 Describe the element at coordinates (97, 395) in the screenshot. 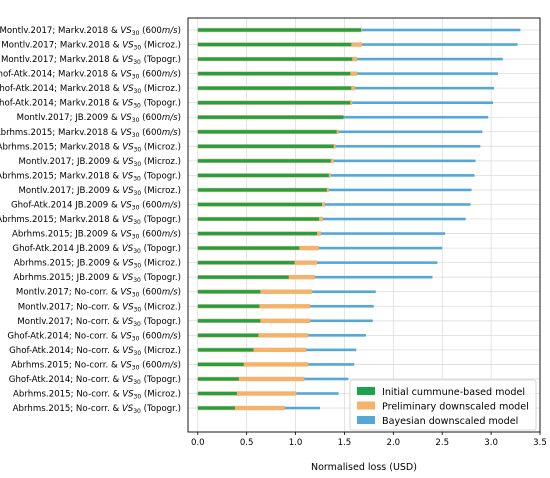

I see `y-tick-label: Abrhms.2015; No-corr. & VS30 (Microz.)` at that location.